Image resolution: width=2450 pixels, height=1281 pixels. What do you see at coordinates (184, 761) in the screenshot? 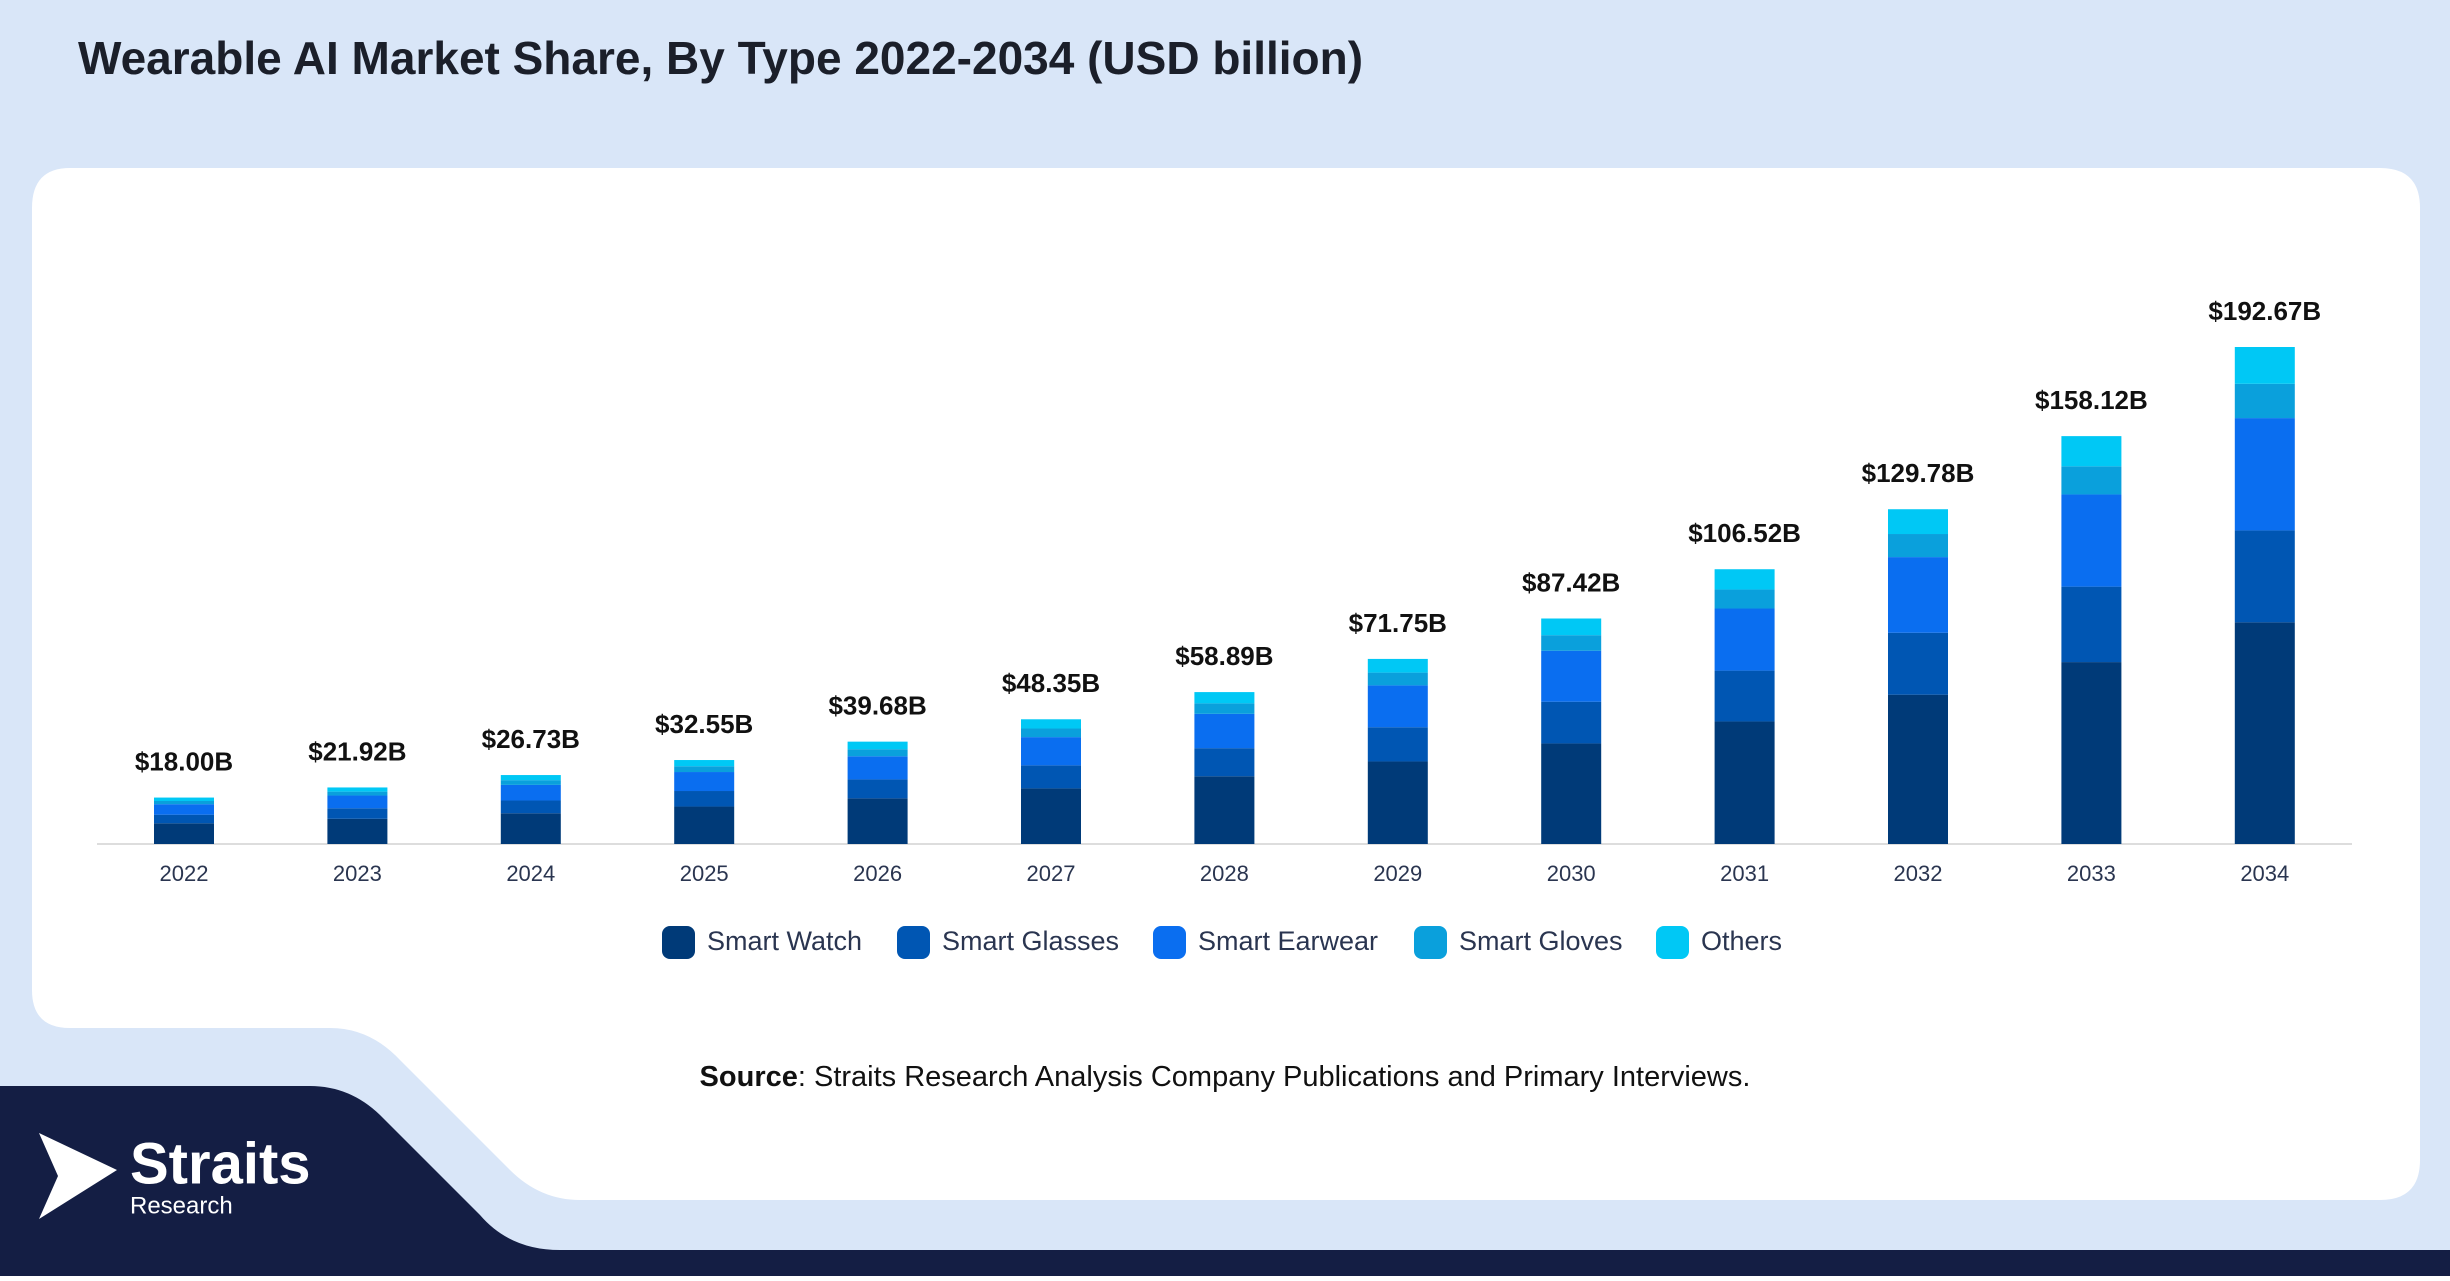
I see `total-label: $18.00B` at bounding box center [184, 761].